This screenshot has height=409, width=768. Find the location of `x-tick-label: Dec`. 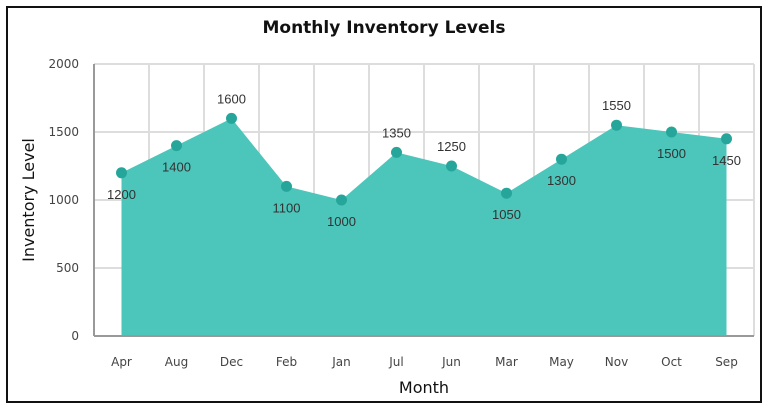

x-tick-label: Dec is located at coordinates (231, 362).